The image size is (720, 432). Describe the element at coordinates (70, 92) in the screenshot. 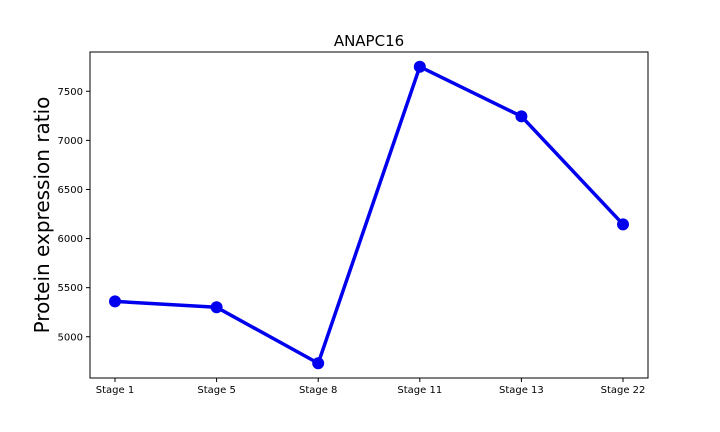

I see `y-tick-label: 7500` at that location.